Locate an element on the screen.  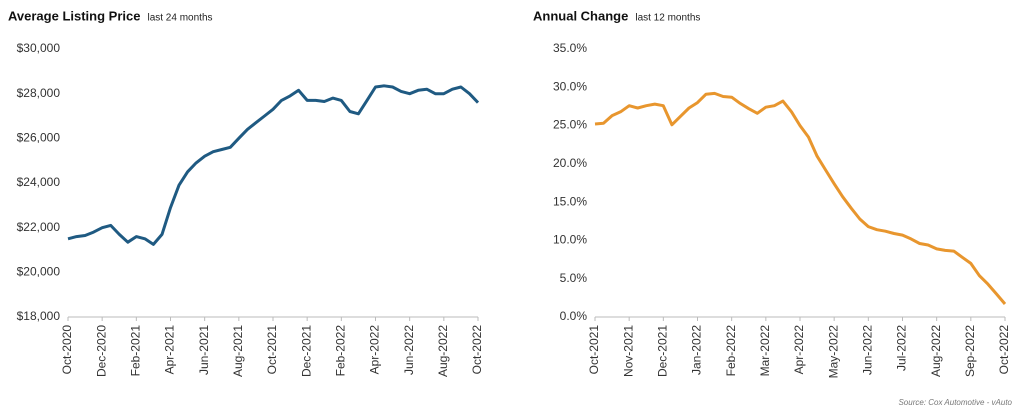
x-tick-label: Jul-2022 is located at coordinates (902, 348).